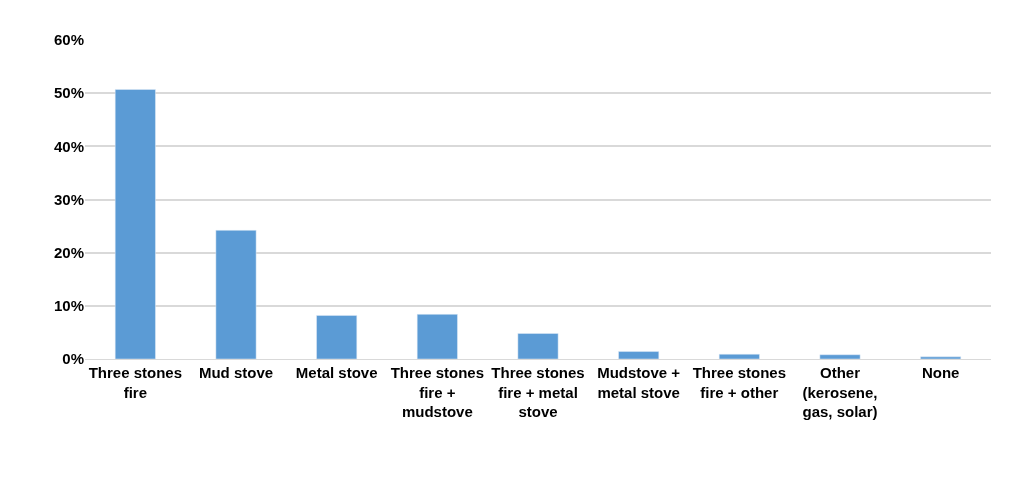 The height and width of the screenshot is (489, 1011). I want to click on y-tick-label: 10%, so click(68, 306).